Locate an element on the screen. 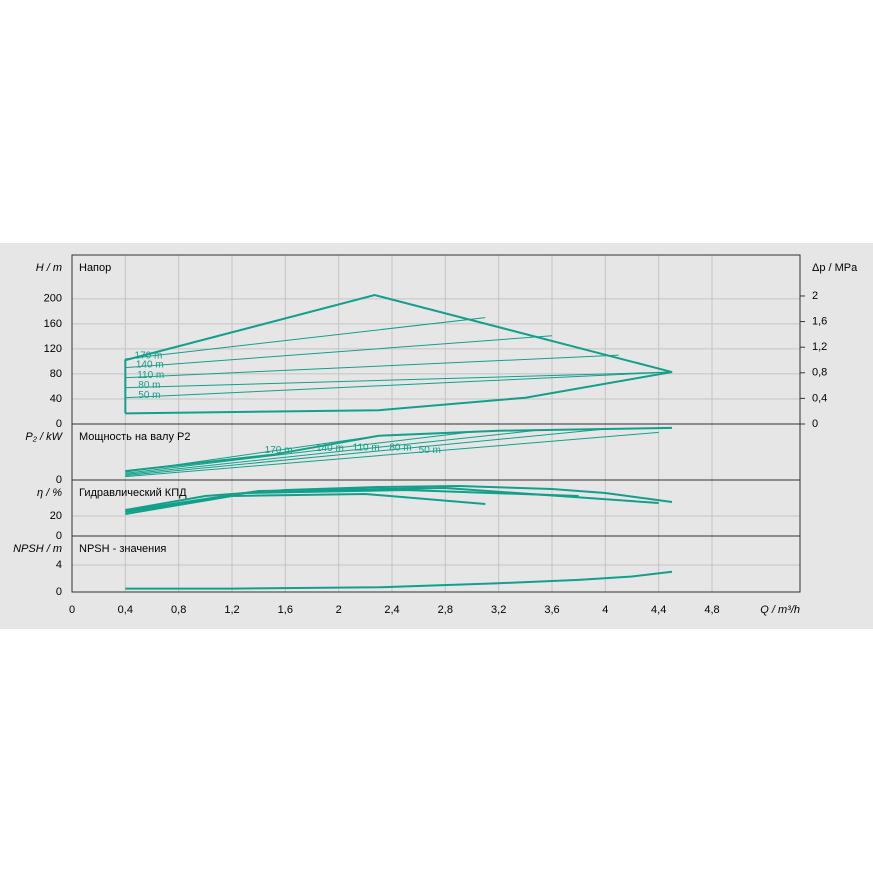 This screenshot has height=873, width=873. y-axis-label: P₂ / kW is located at coordinates (44, 437).